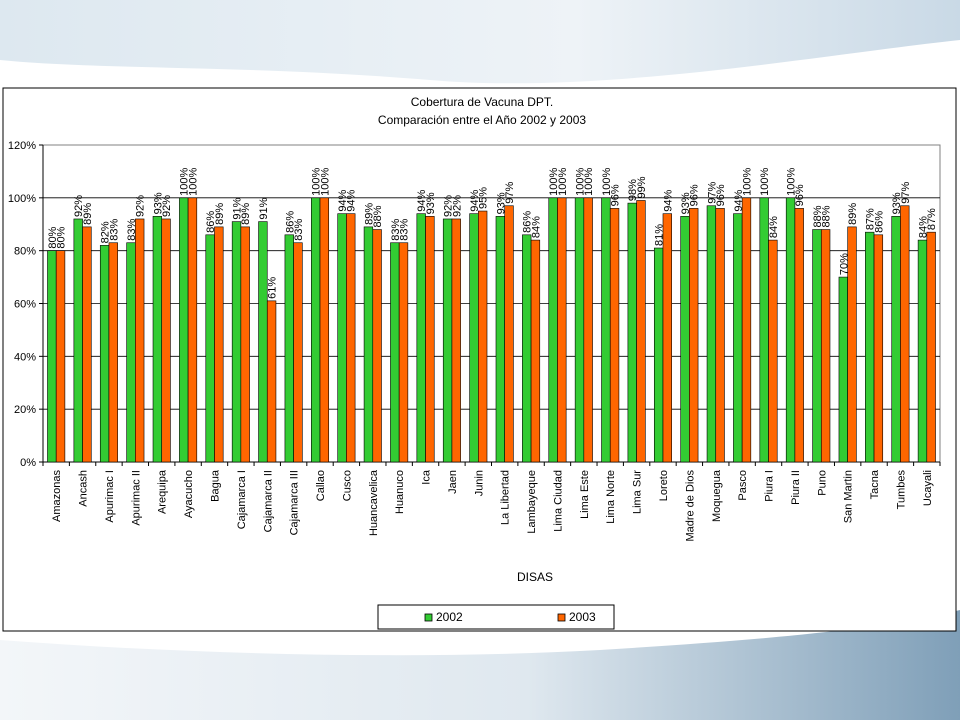 This screenshot has height=725, width=960. What do you see at coordinates (825, 346) in the screenshot?
I see `bar-2003-puno` at bounding box center [825, 346].